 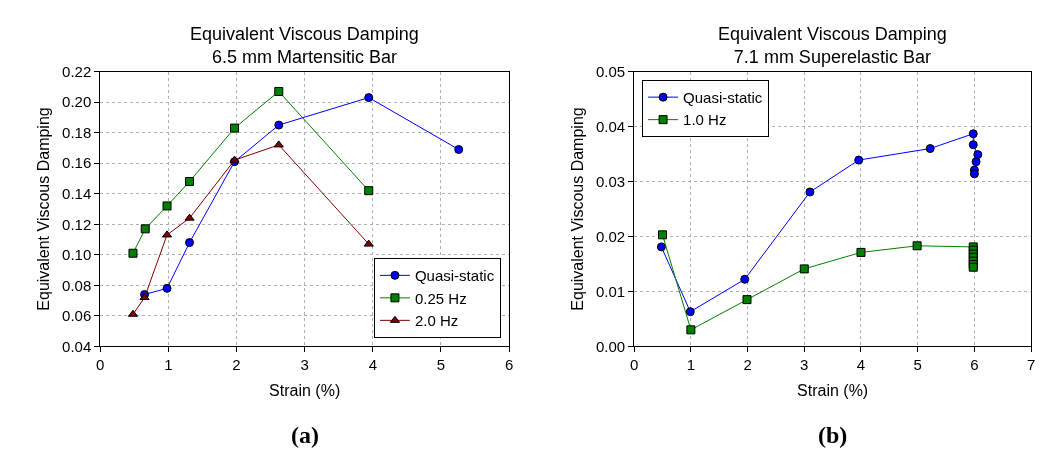 What do you see at coordinates (832, 46) in the screenshot?
I see `chart-title: Equivalent Viscous Damping 7.1 mm Superelastic Bar` at bounding box center [832, 46].